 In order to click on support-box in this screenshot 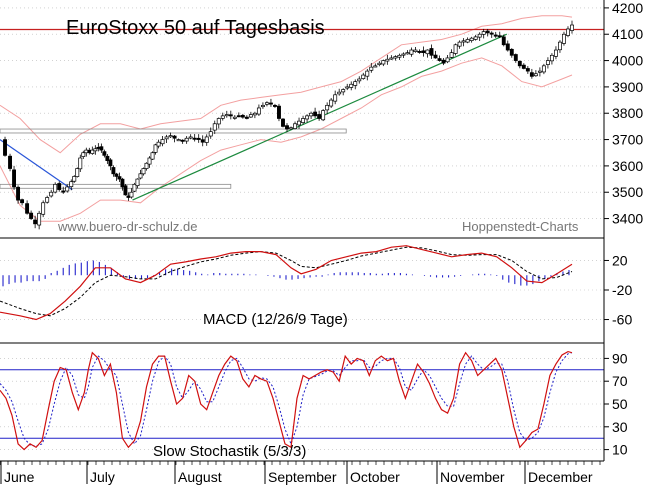, I will do `click(173, 131)`.